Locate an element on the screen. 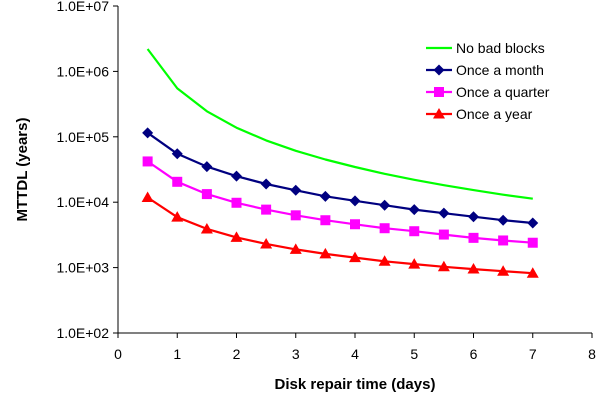  y-tick-label: 1.0E+07 is located at coordinates (82, 7).